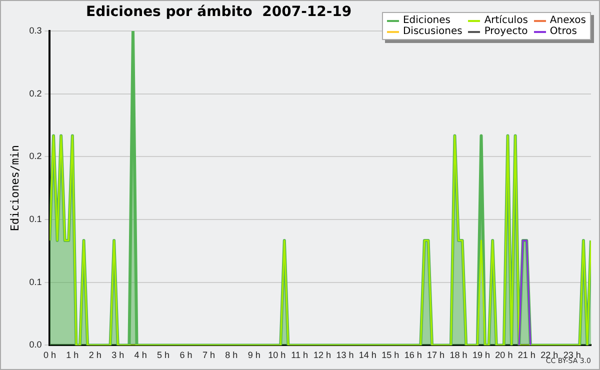 The width and height of the screenshot is (600, 370). Describe the element at coordinates (35, 30) in the screenshot. I see `y-tick-label: 0.3` at that location.